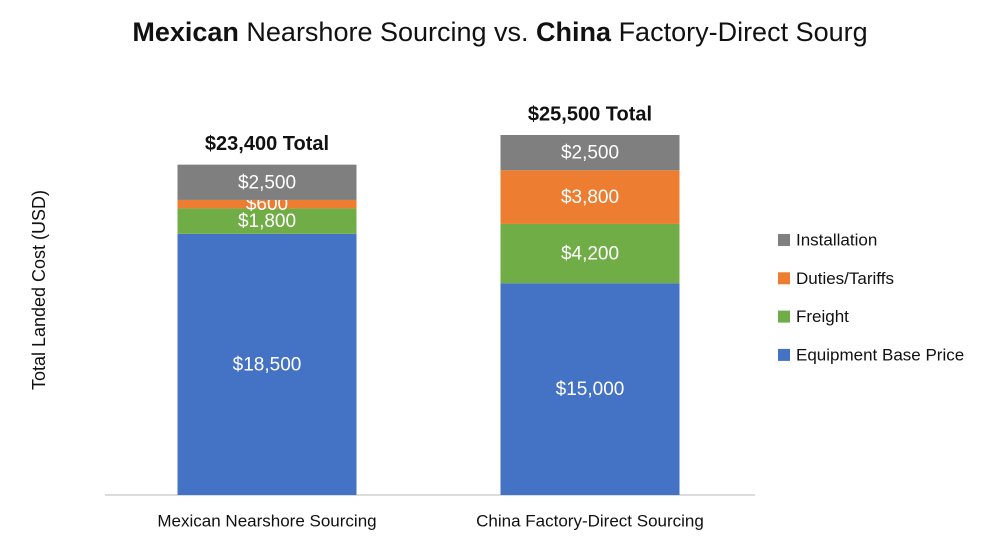 The height and width of the screenshot is (545, 1000). I want to click on value-label: $4,200, so click(590, 254).